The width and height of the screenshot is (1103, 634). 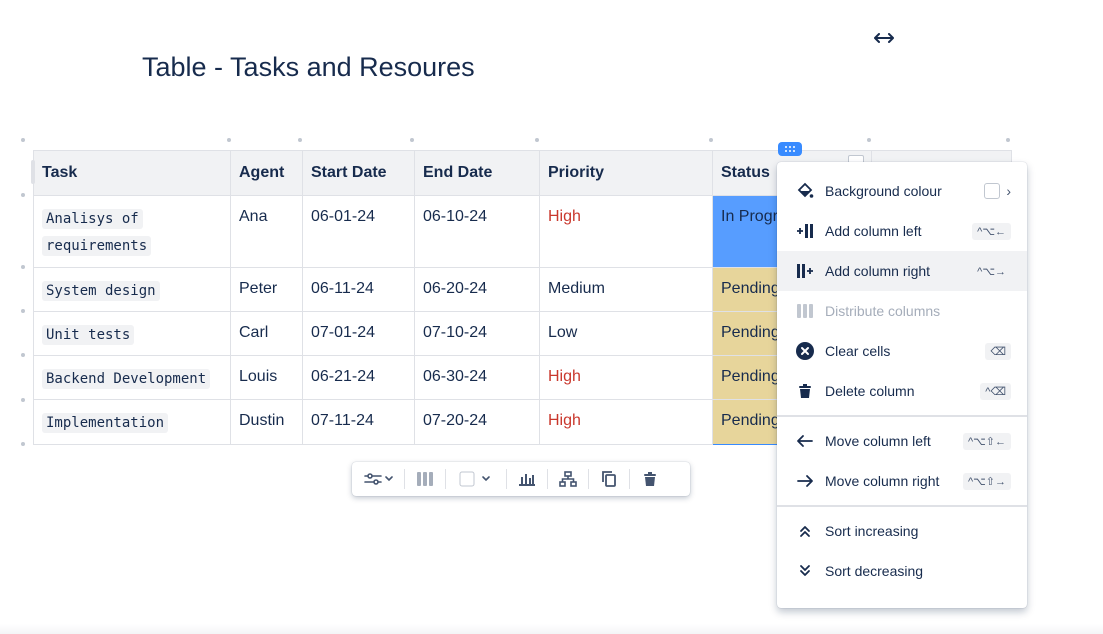 What do you see at coordinates (878, 271) in the screenshot?
I see `menu-item-label: Add column right` at bounding box center [878, 271].